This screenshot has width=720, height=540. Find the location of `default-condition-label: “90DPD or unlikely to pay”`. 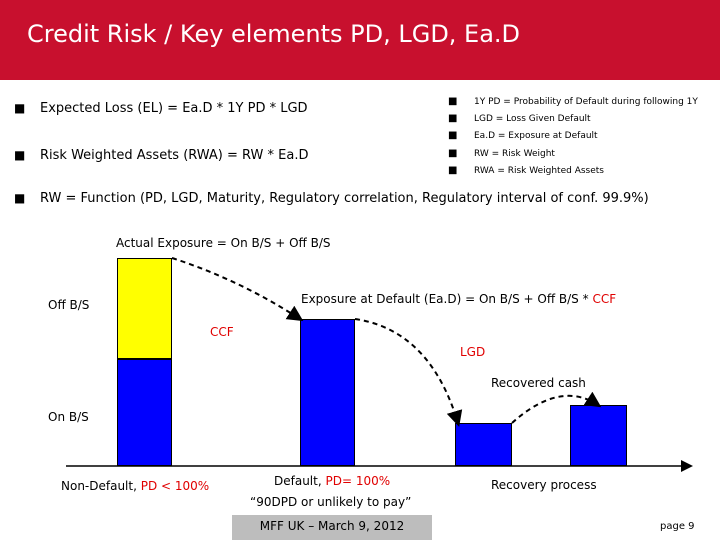

default-condition-label: “90DPD or unlikely to pay” is located at coordinates (331, 502).